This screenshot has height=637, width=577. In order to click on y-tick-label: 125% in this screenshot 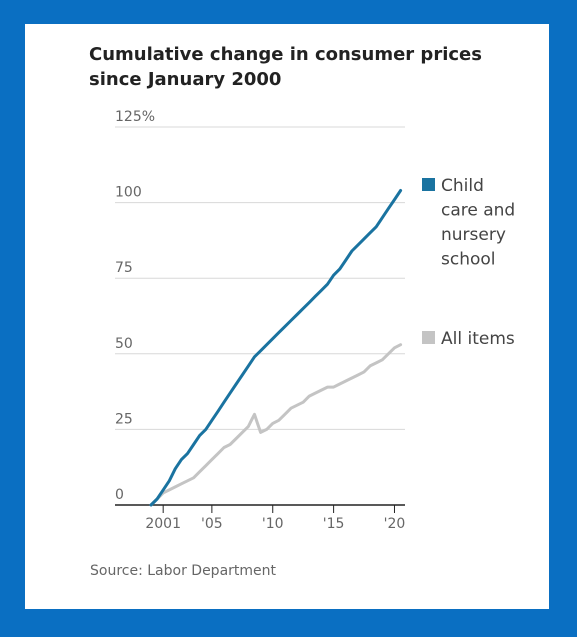, I will do `click(135, 117)`.